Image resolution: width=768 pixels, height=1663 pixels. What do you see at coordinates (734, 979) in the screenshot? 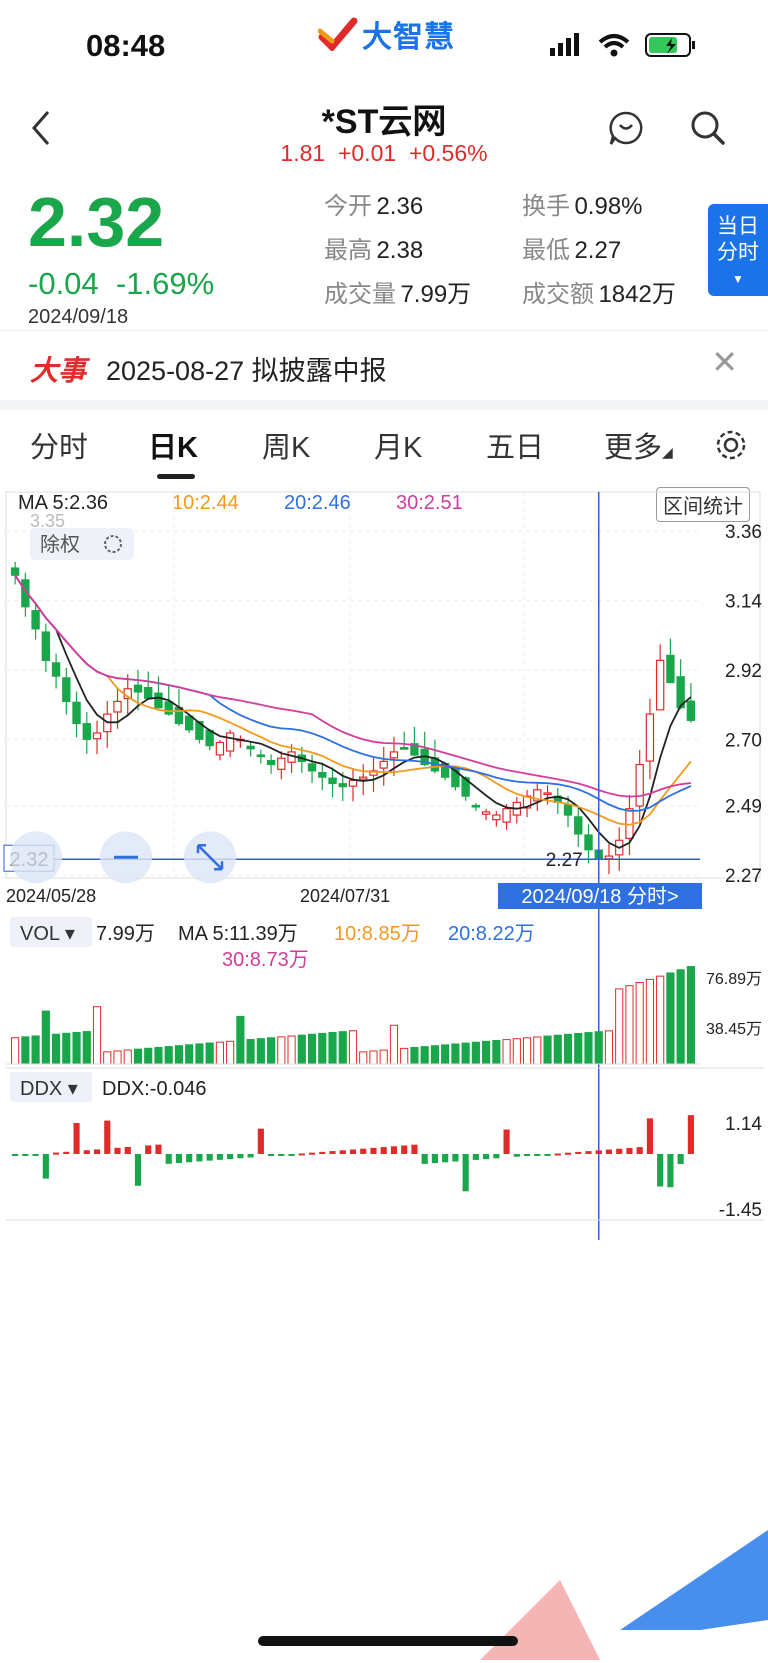
I see `vol-tick: 76.89万` at bounding box center [734, 979].